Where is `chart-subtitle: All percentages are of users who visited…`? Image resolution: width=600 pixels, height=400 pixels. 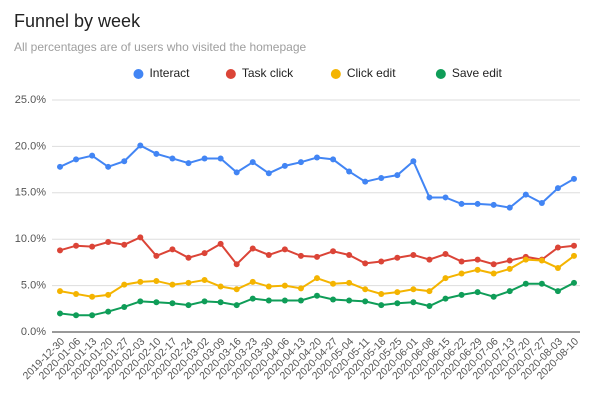
chart-subtitle: All percentages are of users who visited… is located at coordinates (160, 47).